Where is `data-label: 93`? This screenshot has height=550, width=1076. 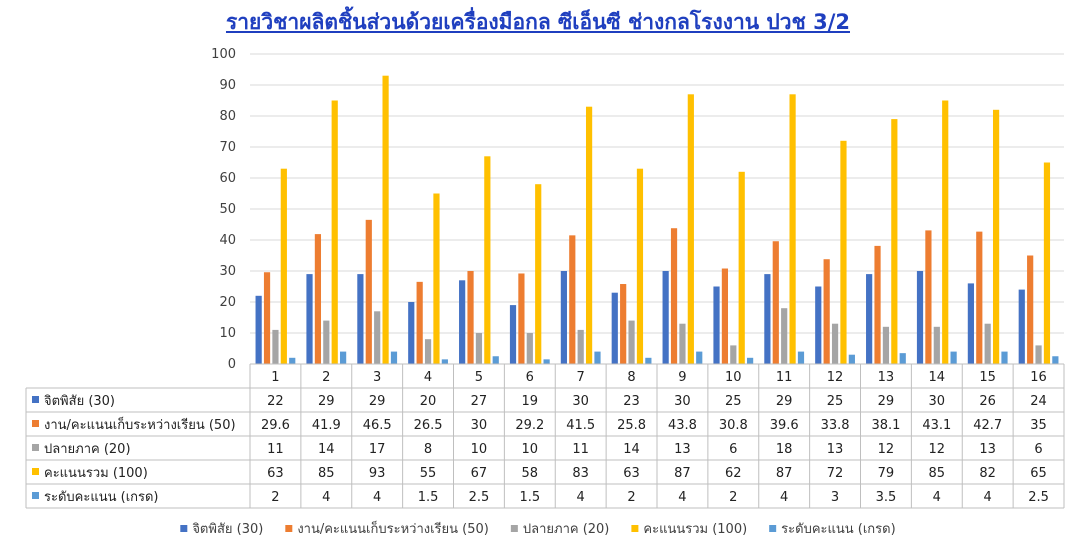
data-label: 93 is located at coordinates (377, 473).